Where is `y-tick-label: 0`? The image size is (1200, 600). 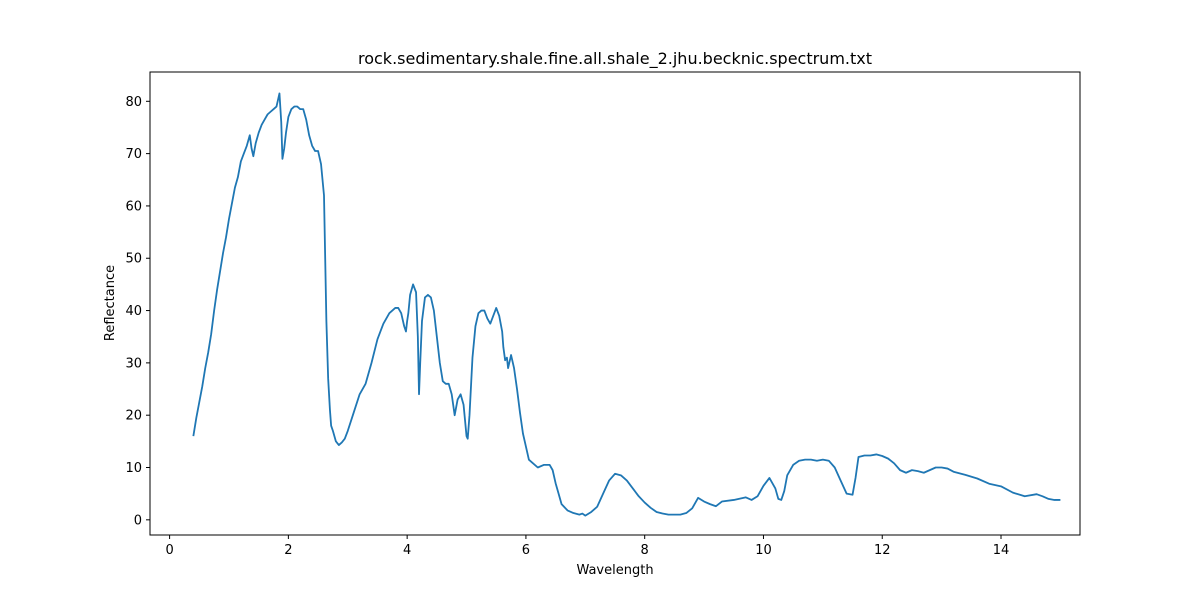 y-tick-label: 0 is located at coordinates (138, 520).